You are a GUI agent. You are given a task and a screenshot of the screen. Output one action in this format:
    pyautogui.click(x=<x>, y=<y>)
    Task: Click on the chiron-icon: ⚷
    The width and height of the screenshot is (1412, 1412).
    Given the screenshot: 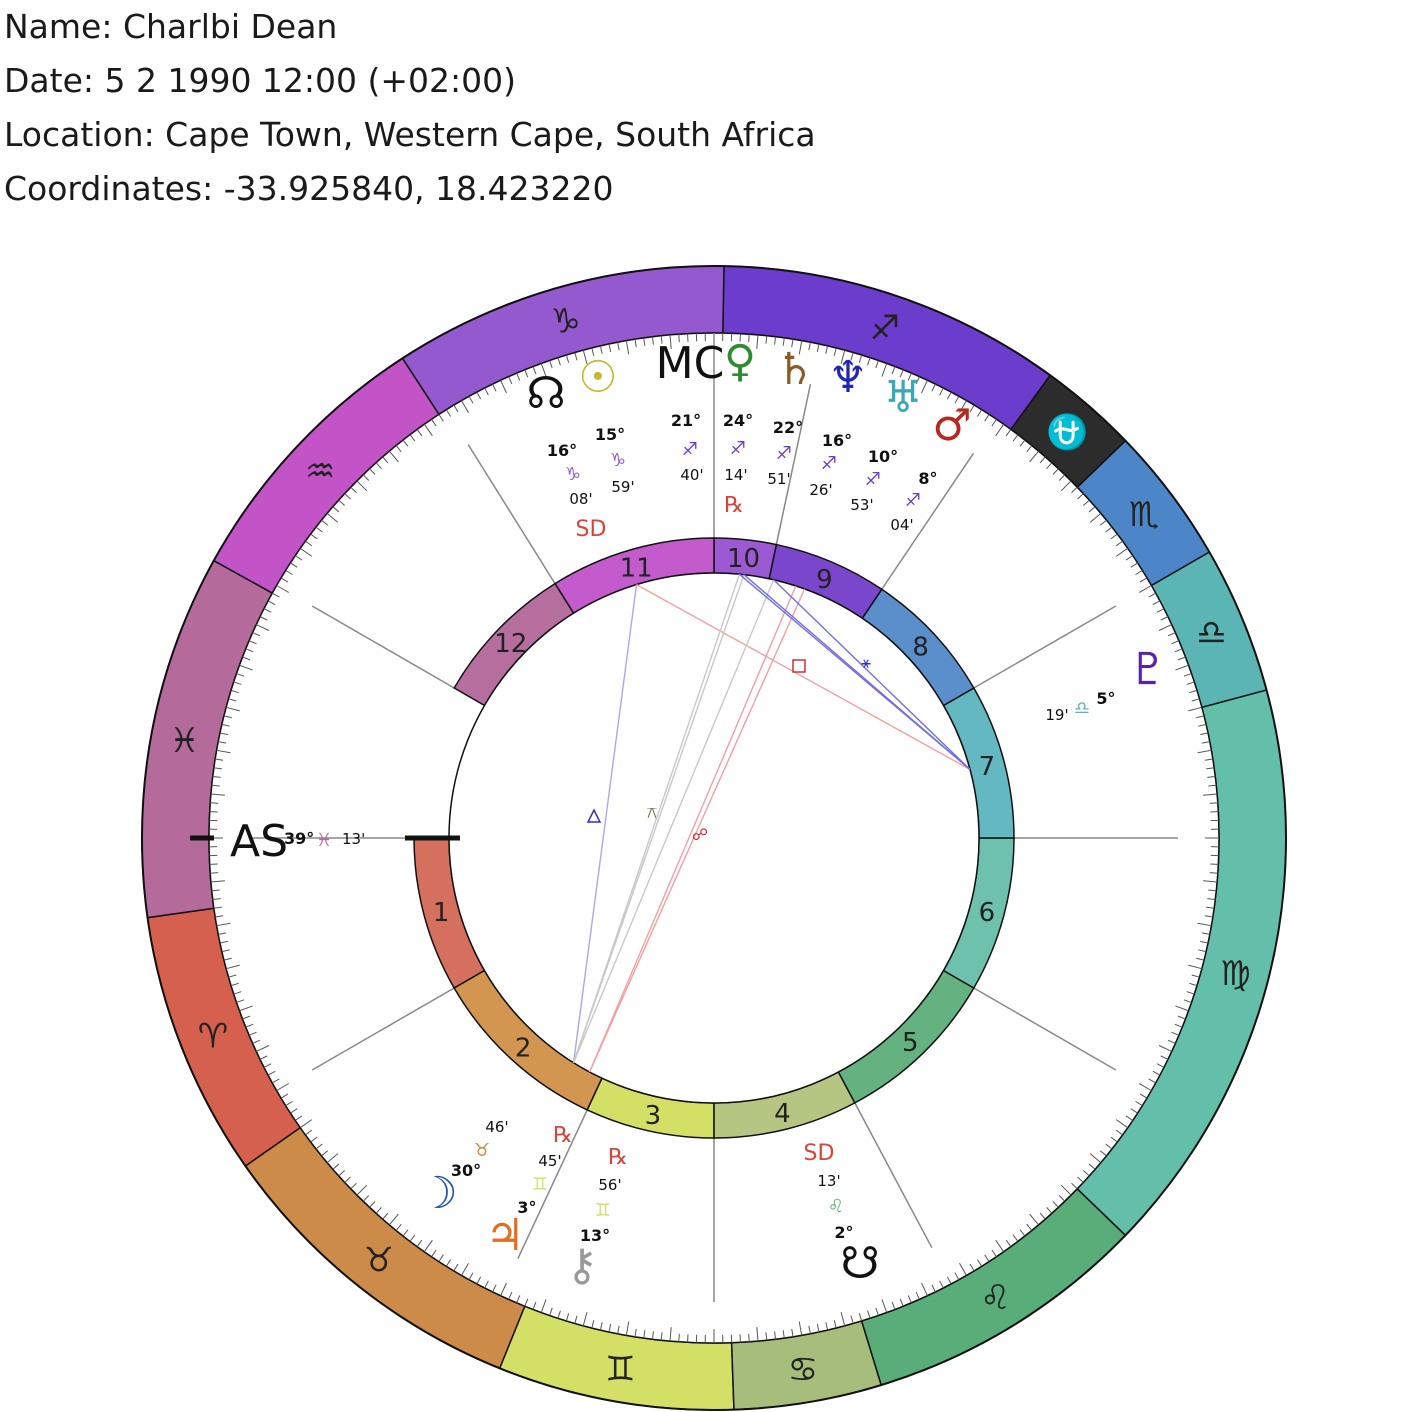 What is the action you would take?
    pyautogui.click(x=582, y=1265)
    